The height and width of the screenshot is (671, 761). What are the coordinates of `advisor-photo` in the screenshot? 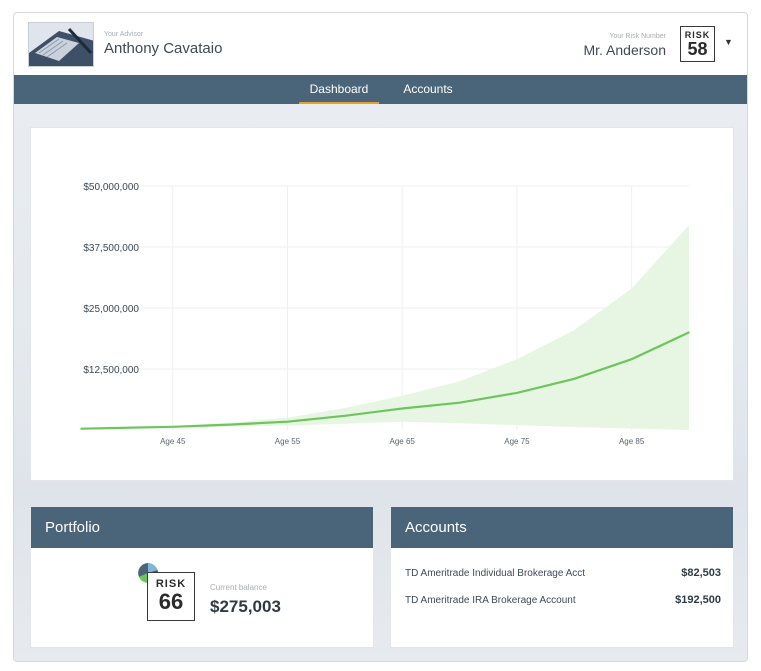 It's located at (61, 44).